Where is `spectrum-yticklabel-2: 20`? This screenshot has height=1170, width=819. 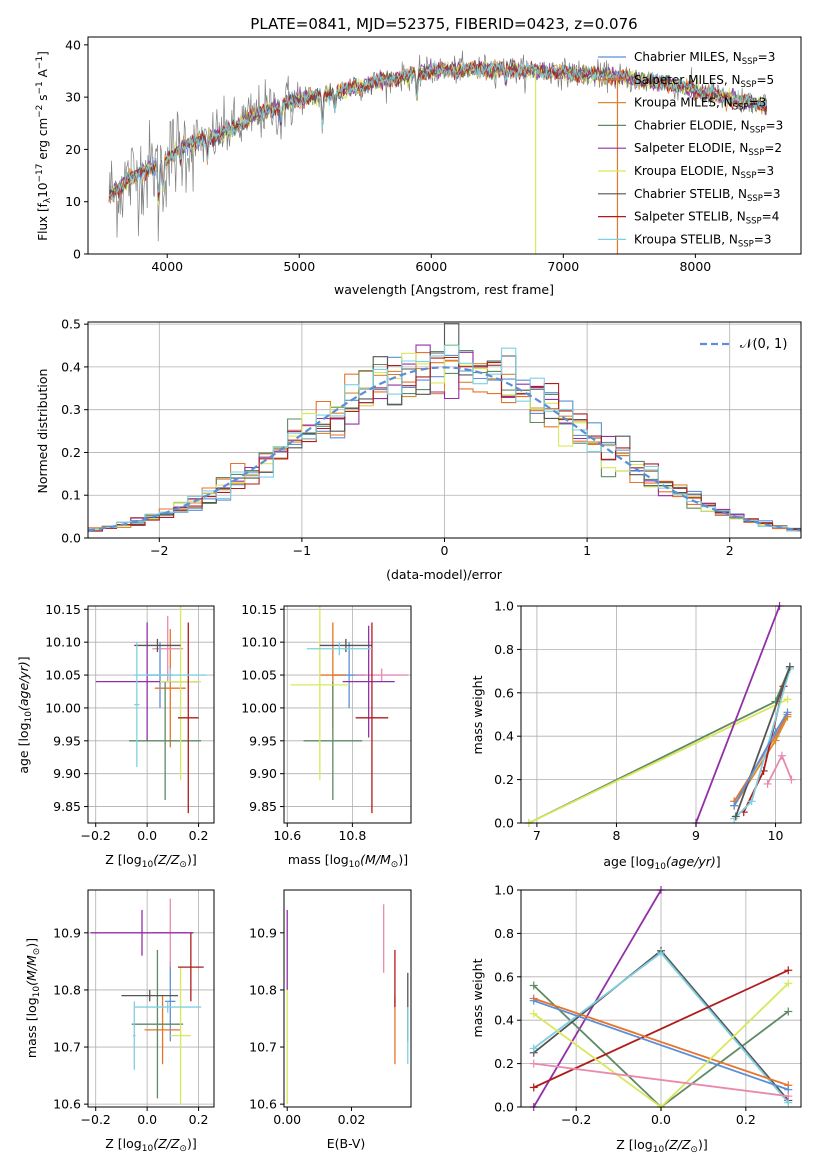 spectrum-yticklabel-2: 20 is located at coordinates (73, 149).